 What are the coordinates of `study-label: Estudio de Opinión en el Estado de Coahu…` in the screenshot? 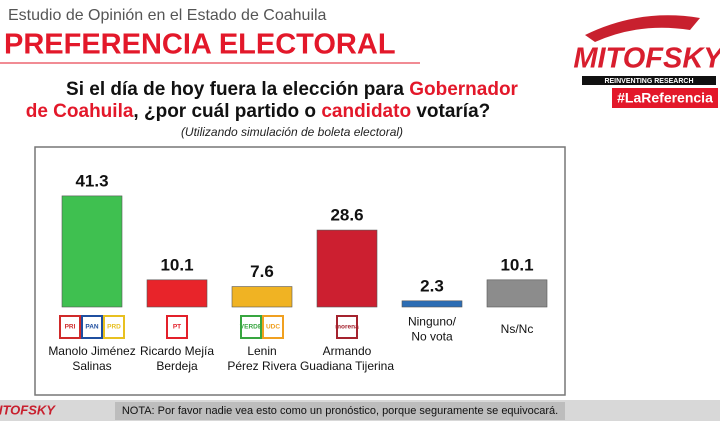 It's located at (167, 15).